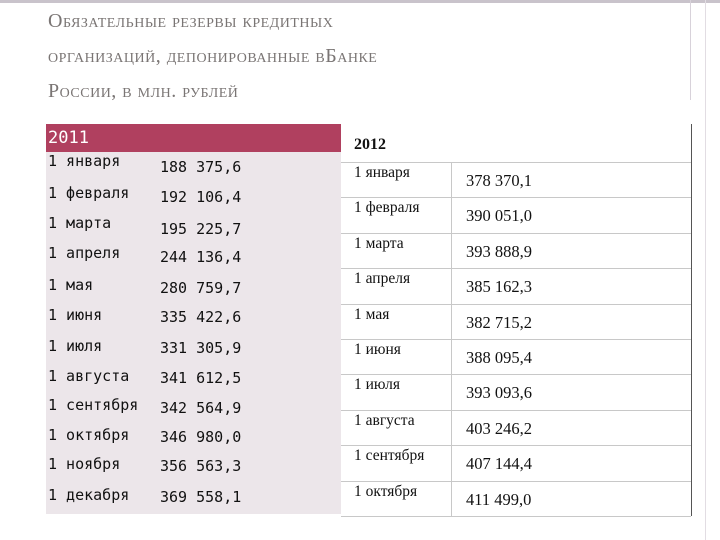 The width and height of the screenshot is (720, 540). Describe the element at coordinates (193, 138) in the screenshot. I see `table-2011-header: 2011` at that location.